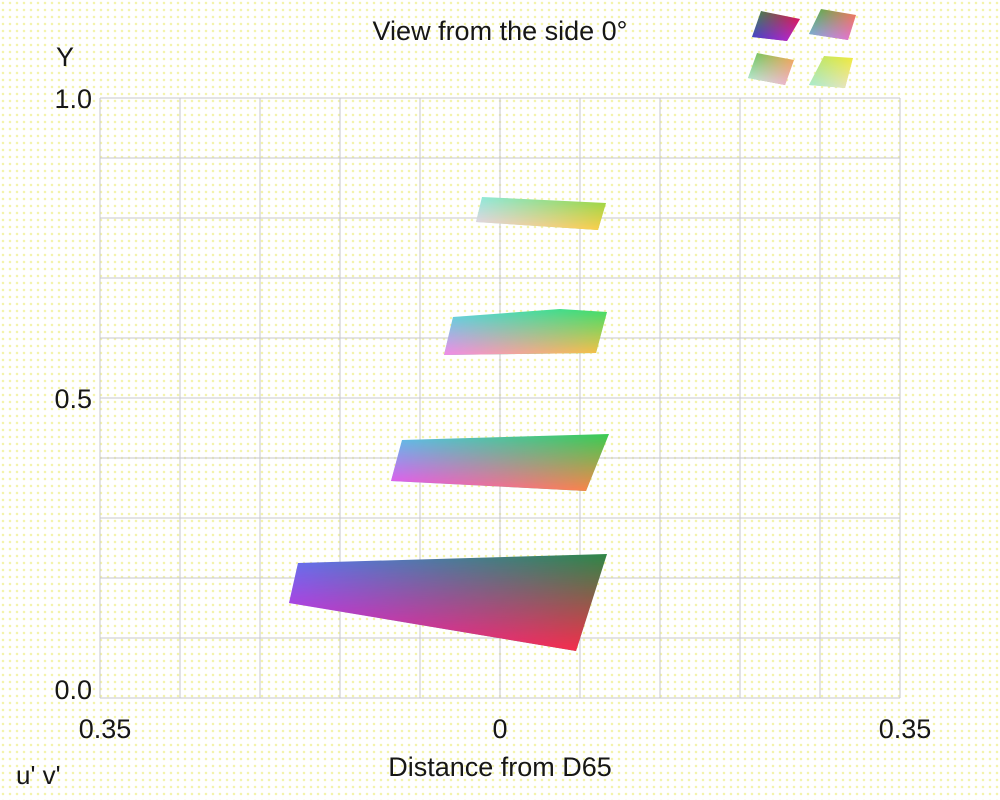 This screenshot has width=1000, height=800. Describe the element at coordinates (541, 213) in the screenshot. I see `gamut-slice-y-0.8` at that location.